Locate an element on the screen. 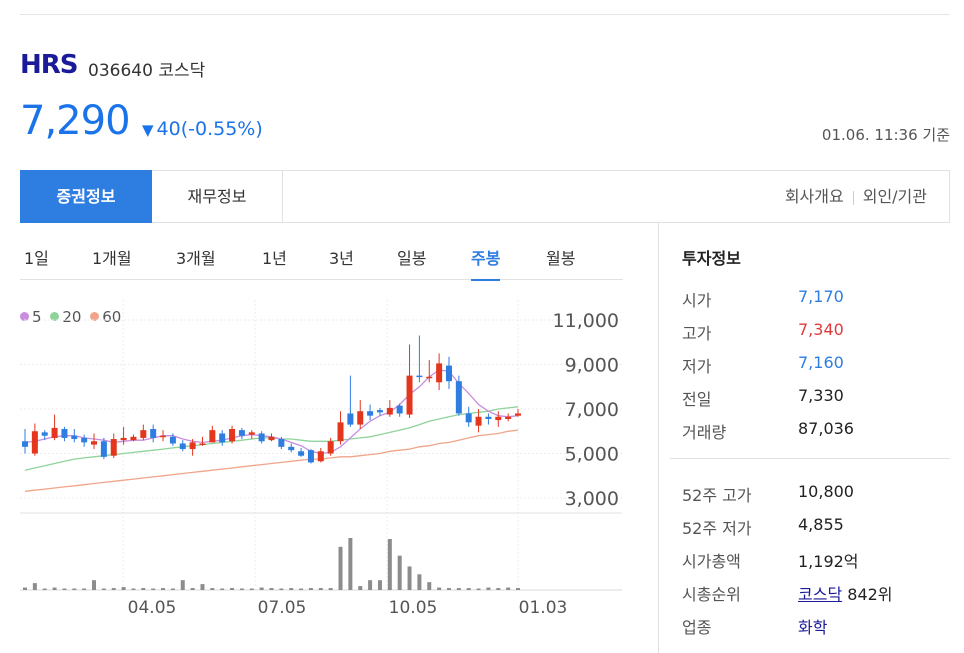 The width and height of the screenshot is (964, 653). invest-row-open: 시가 7,170 is located at coordinates (763, 299).